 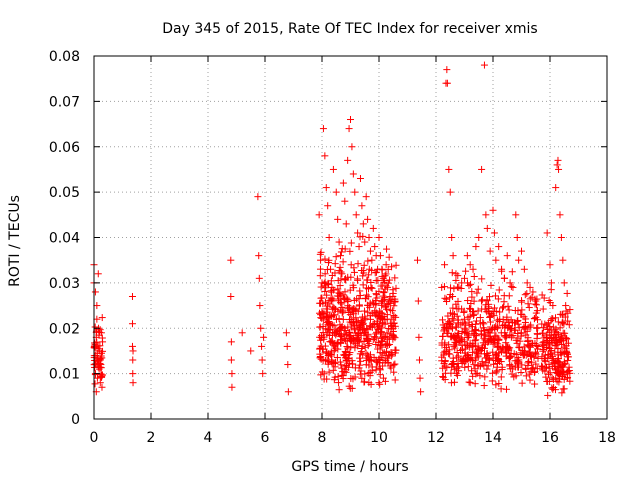 I want to click on y-tick-label: 0.04, so click(x=64, y=239).